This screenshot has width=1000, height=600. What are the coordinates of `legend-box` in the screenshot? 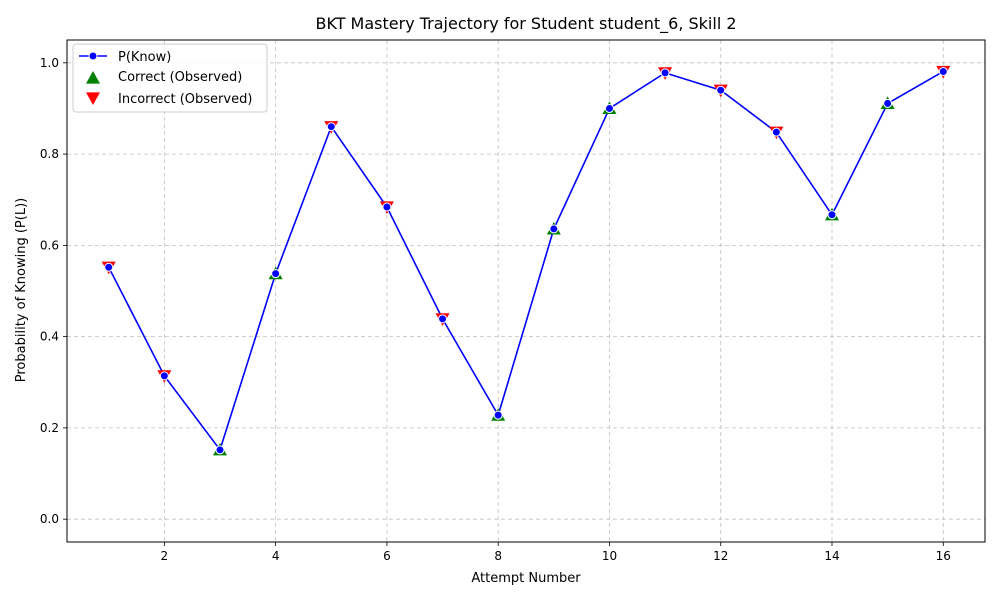 It's located at (170, 78).